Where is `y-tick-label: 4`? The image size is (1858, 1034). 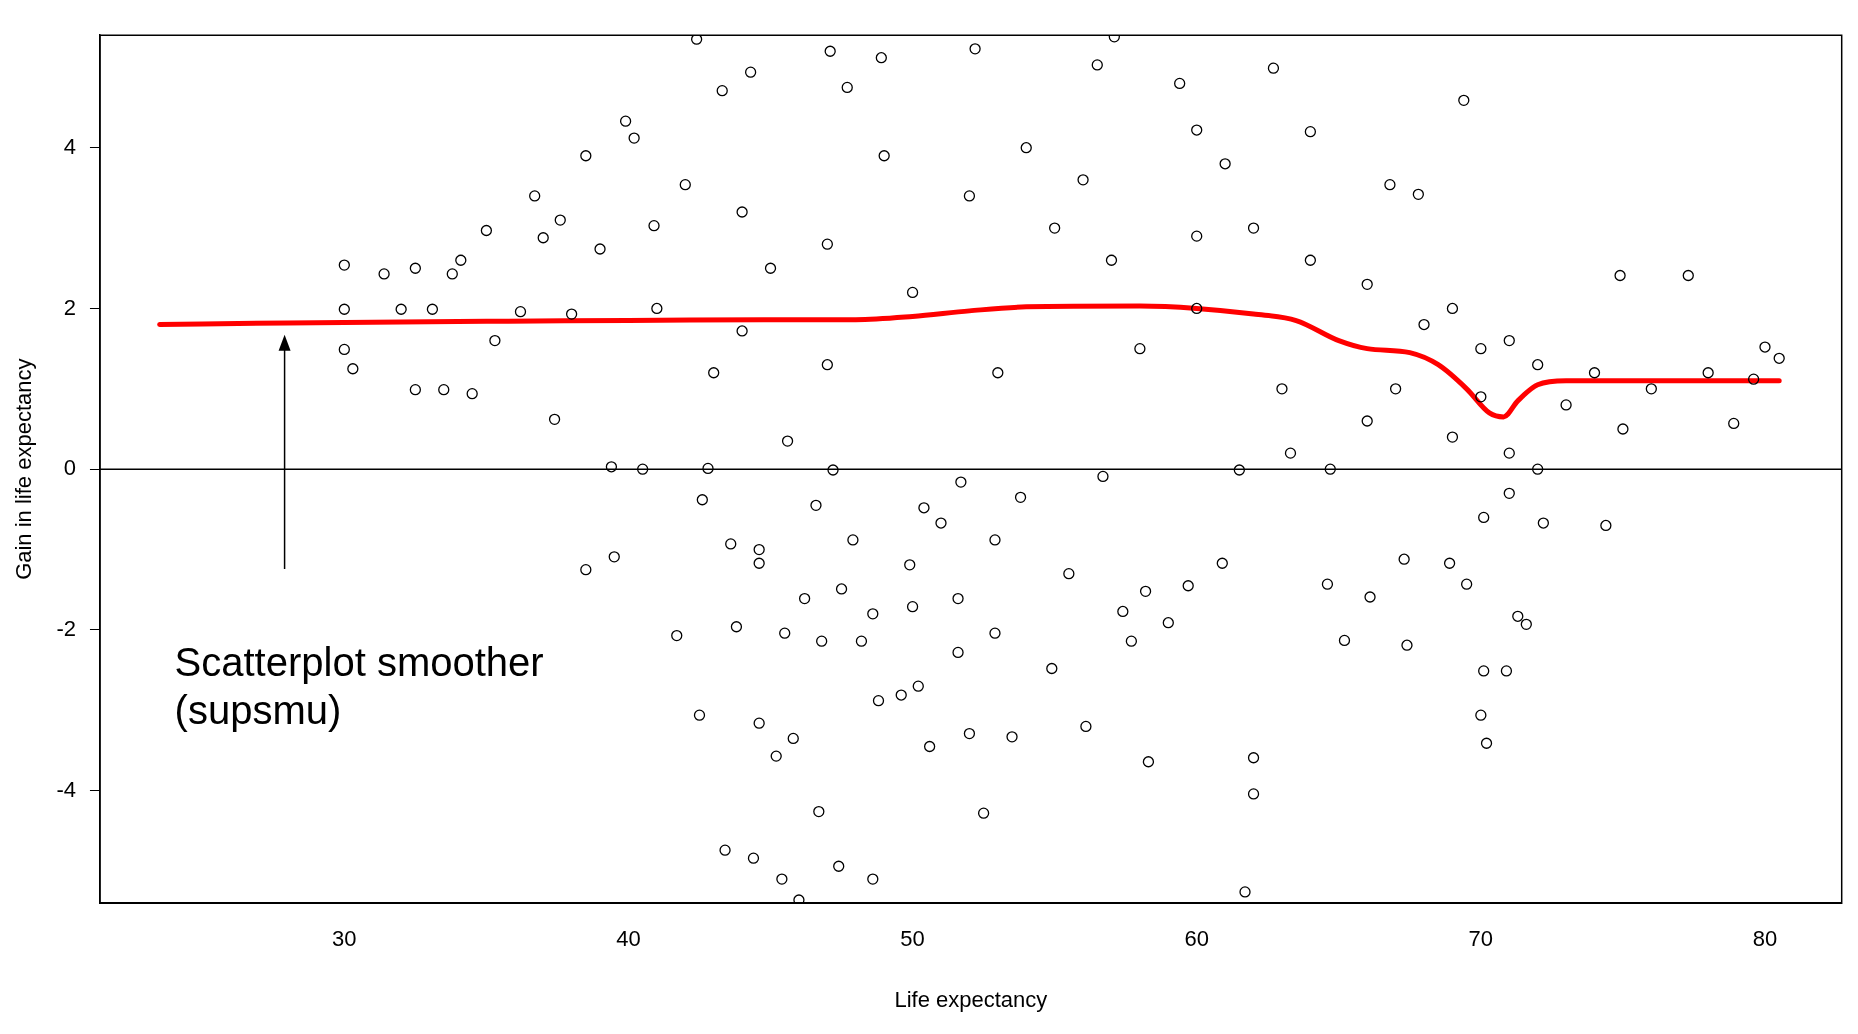 y-tick-label: 4 is located at coordinates (69, 146).